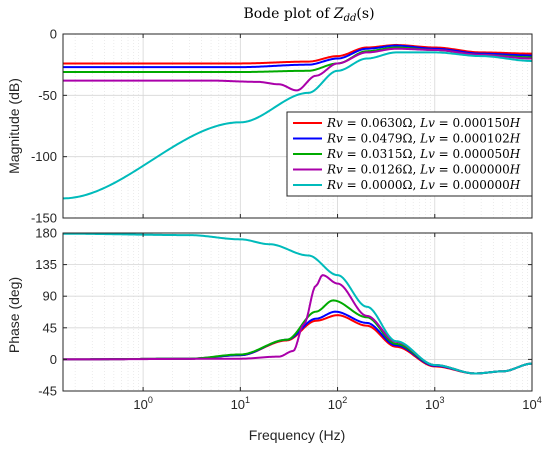  I want to click on legend-box, so click(409, 154).